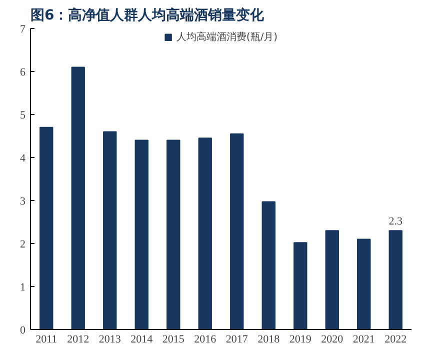 The width and height of the screenshot is (426, 345). What do you see at coordinates (110, 339) in the screenshot?
I see `x-tick-label: 2013` at bounding box center [110, 339].